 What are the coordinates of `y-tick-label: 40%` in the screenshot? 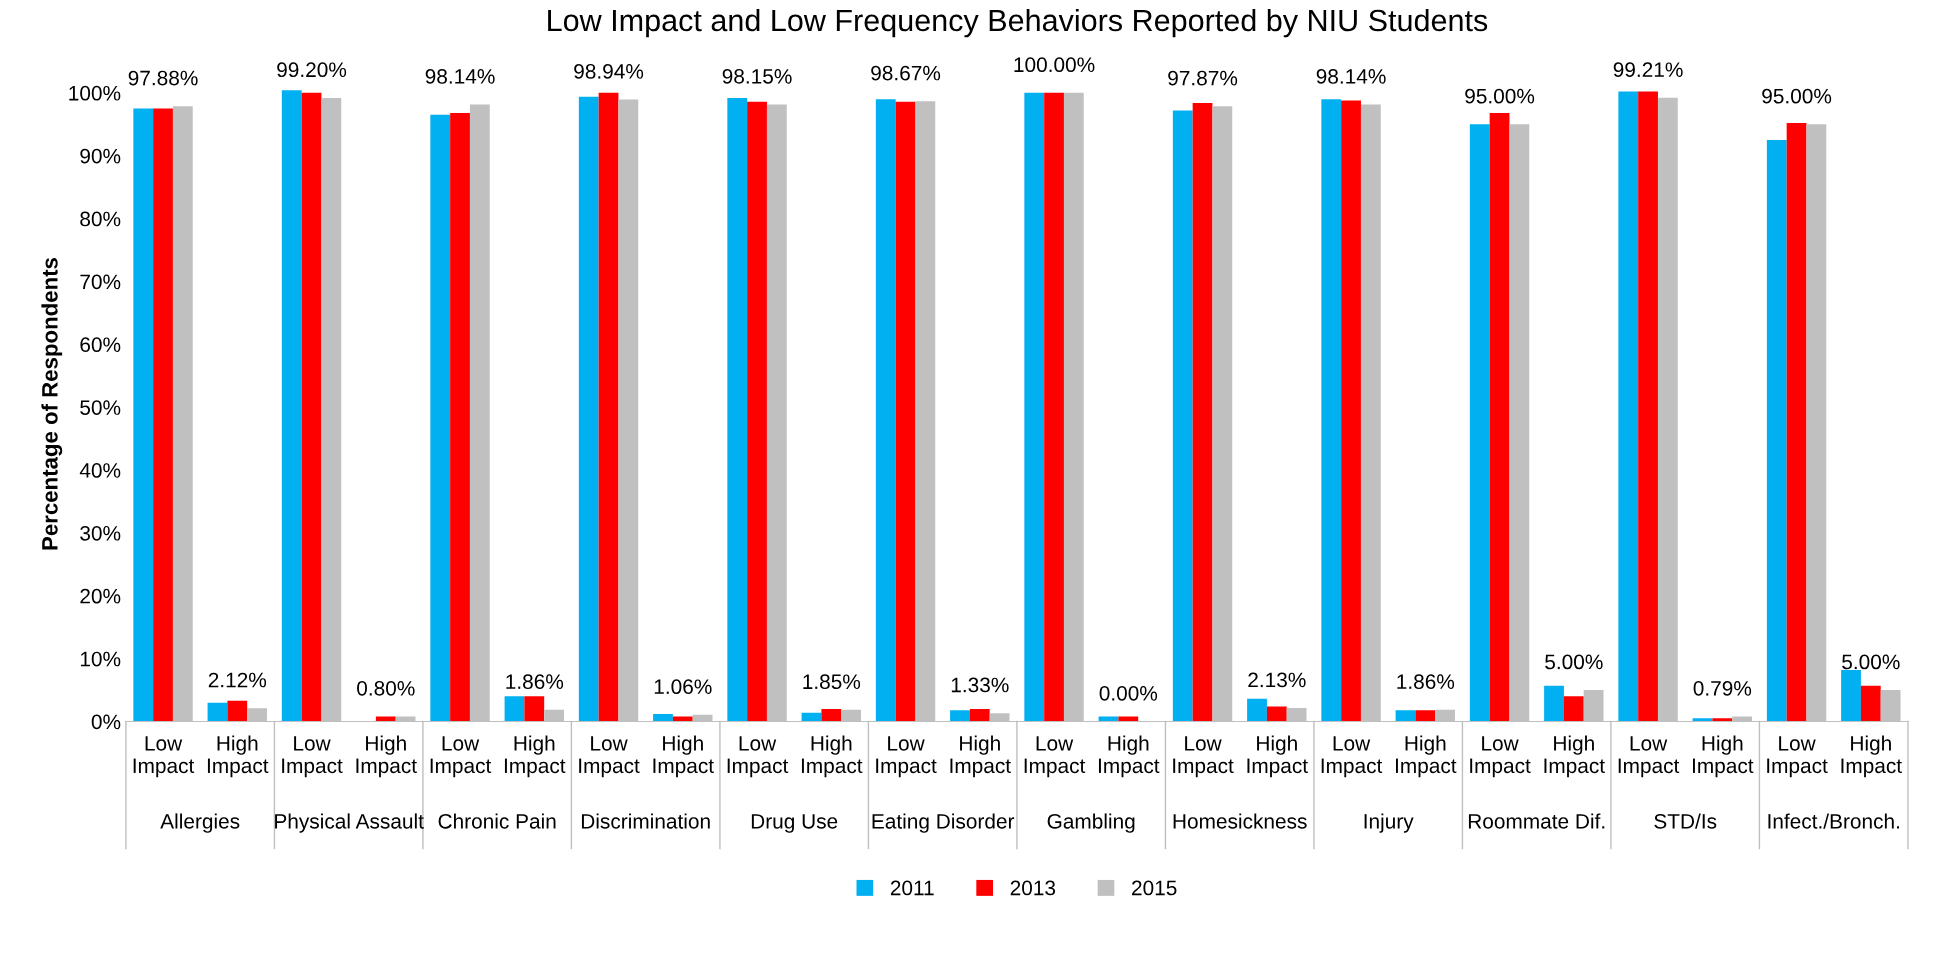 It's located at (100, 470).